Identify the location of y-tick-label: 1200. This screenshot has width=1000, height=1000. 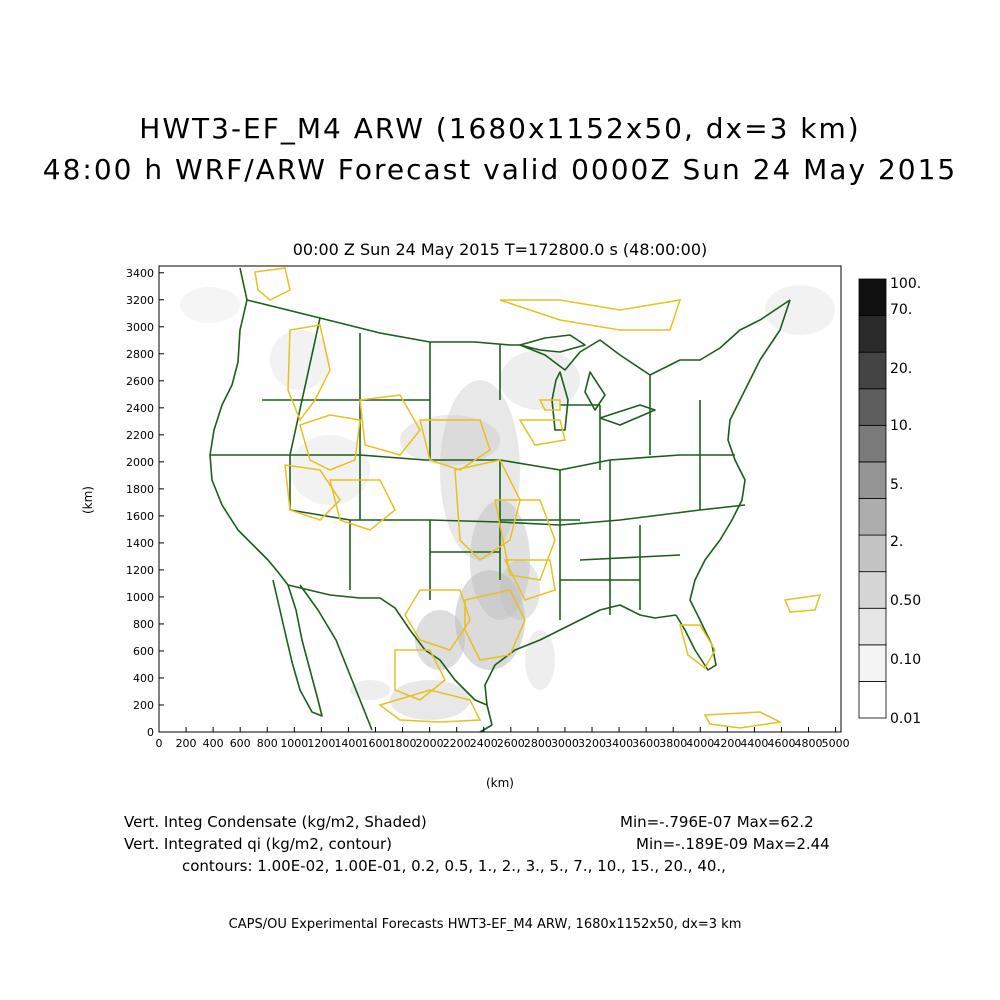
(140, 570).